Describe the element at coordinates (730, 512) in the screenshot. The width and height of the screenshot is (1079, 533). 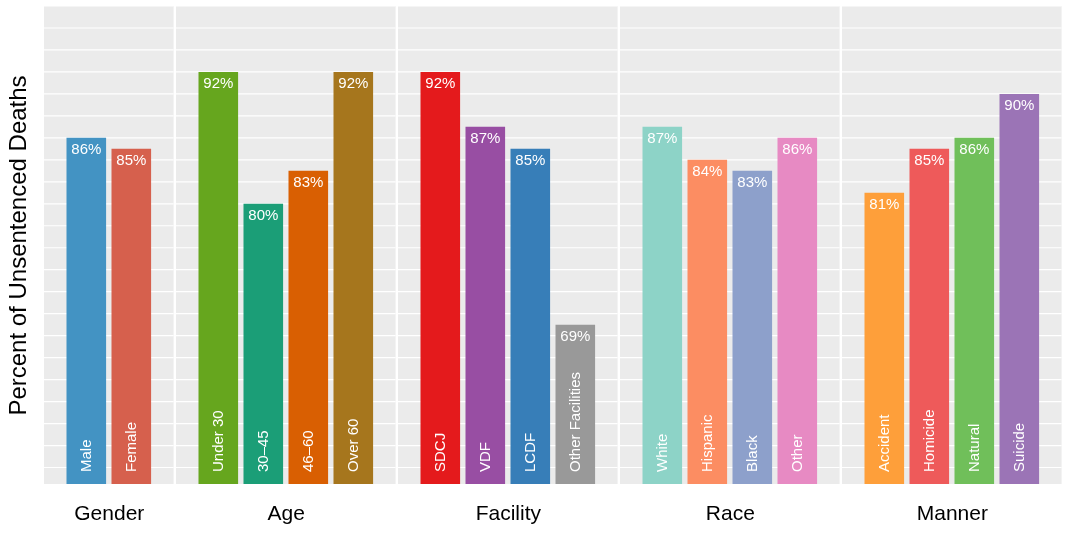
I see `x-axis-title: Race` at that location.